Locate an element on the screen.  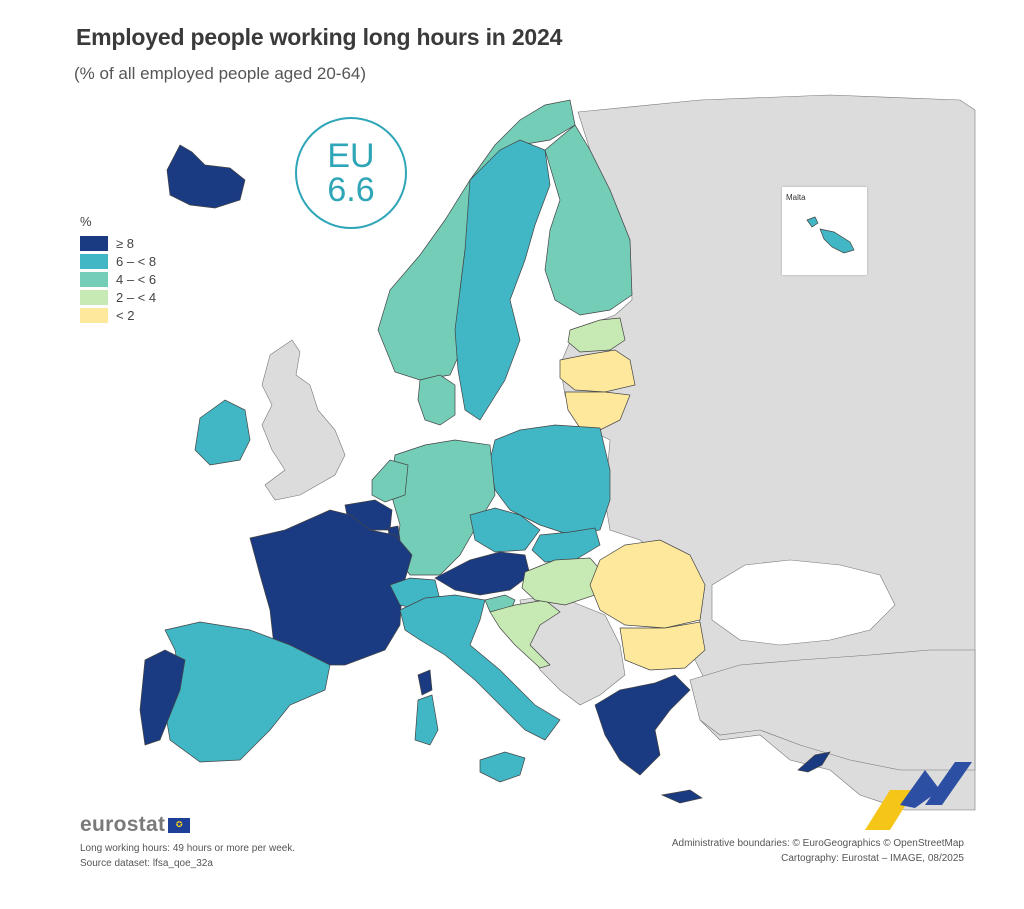
country-romania is located at coordinates (647, 584).